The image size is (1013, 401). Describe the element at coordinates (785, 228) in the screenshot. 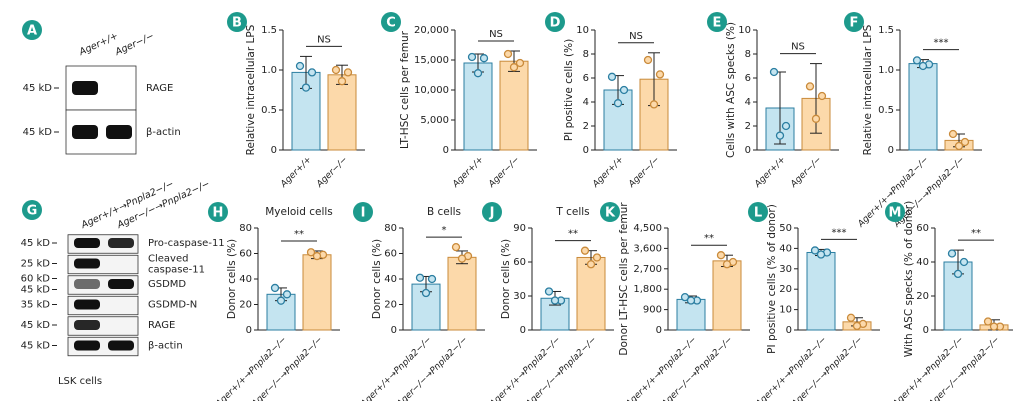

I see `y-tick-label: 50` at that location.